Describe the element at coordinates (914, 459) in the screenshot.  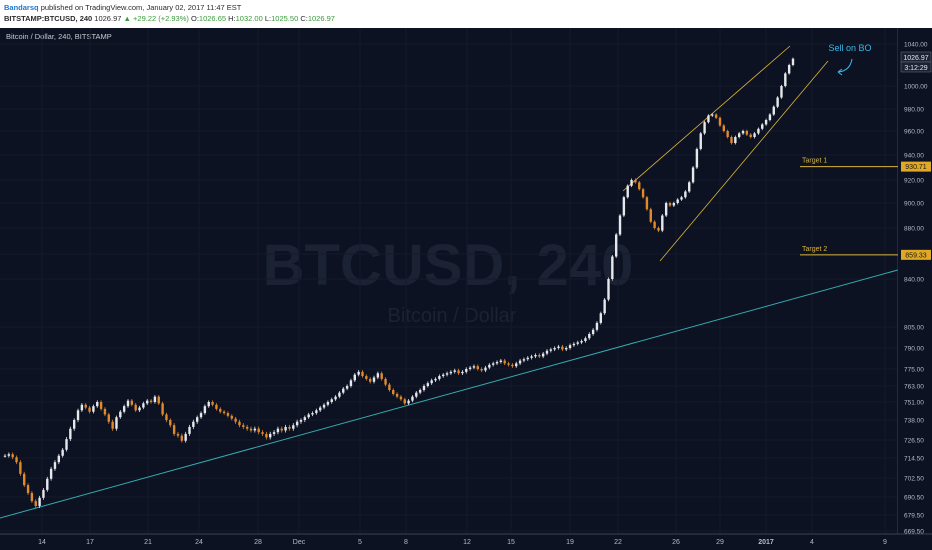
I see `y-tick-label: 714.50` at that location.